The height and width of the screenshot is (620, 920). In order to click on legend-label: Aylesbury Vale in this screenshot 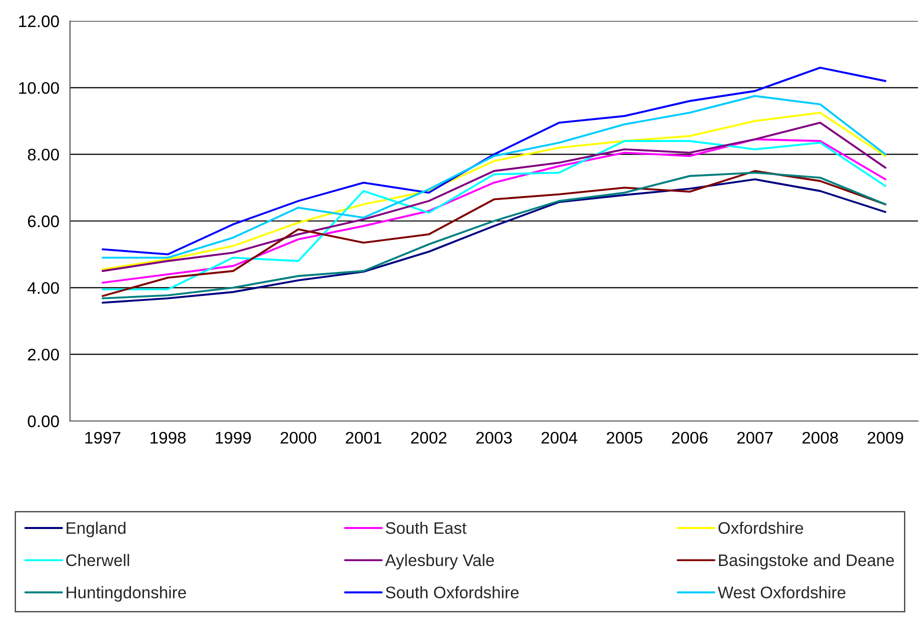, I will do `click(439, 562)`.